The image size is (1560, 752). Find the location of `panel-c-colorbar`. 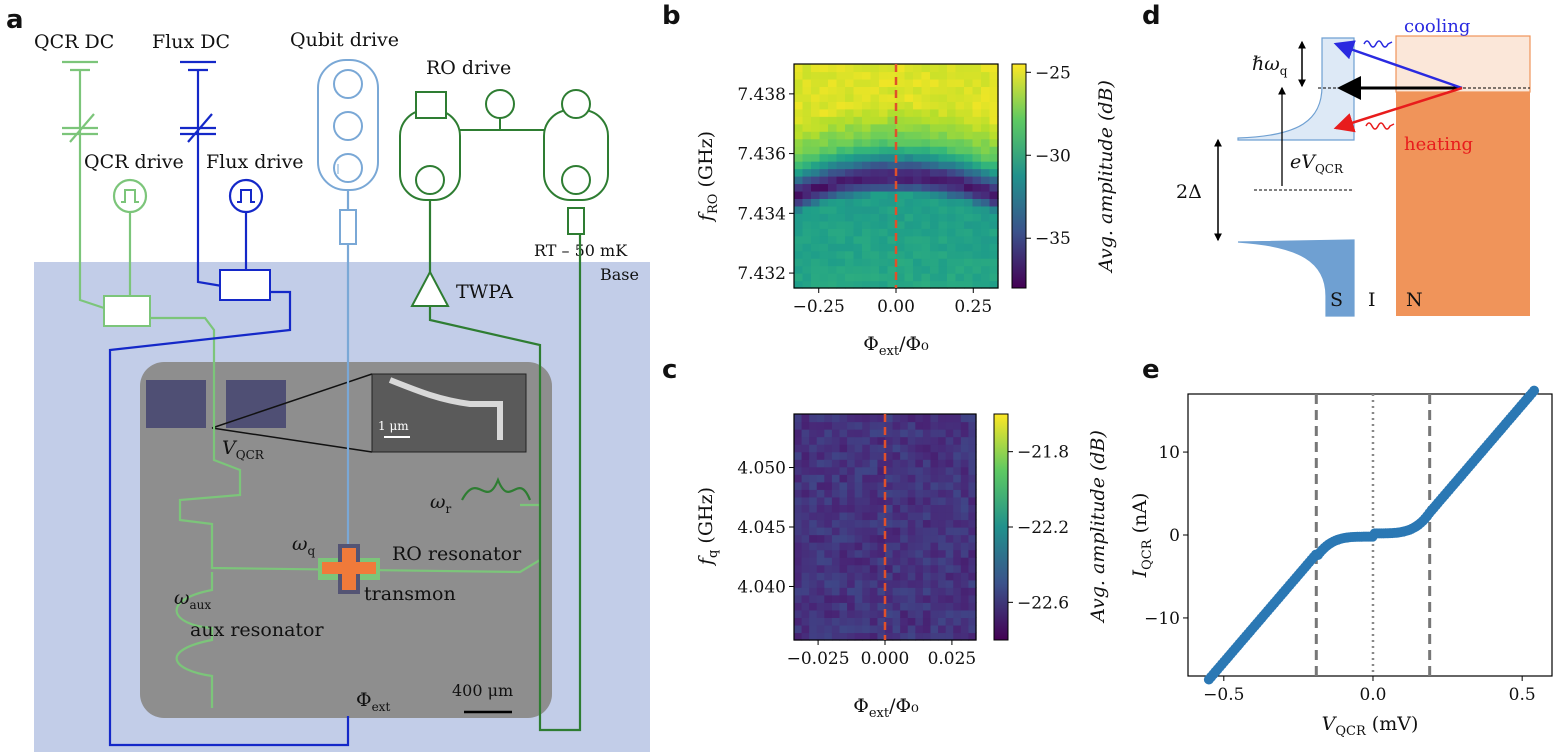

panel-c-colorbar is located at coordinates (1001, 527).